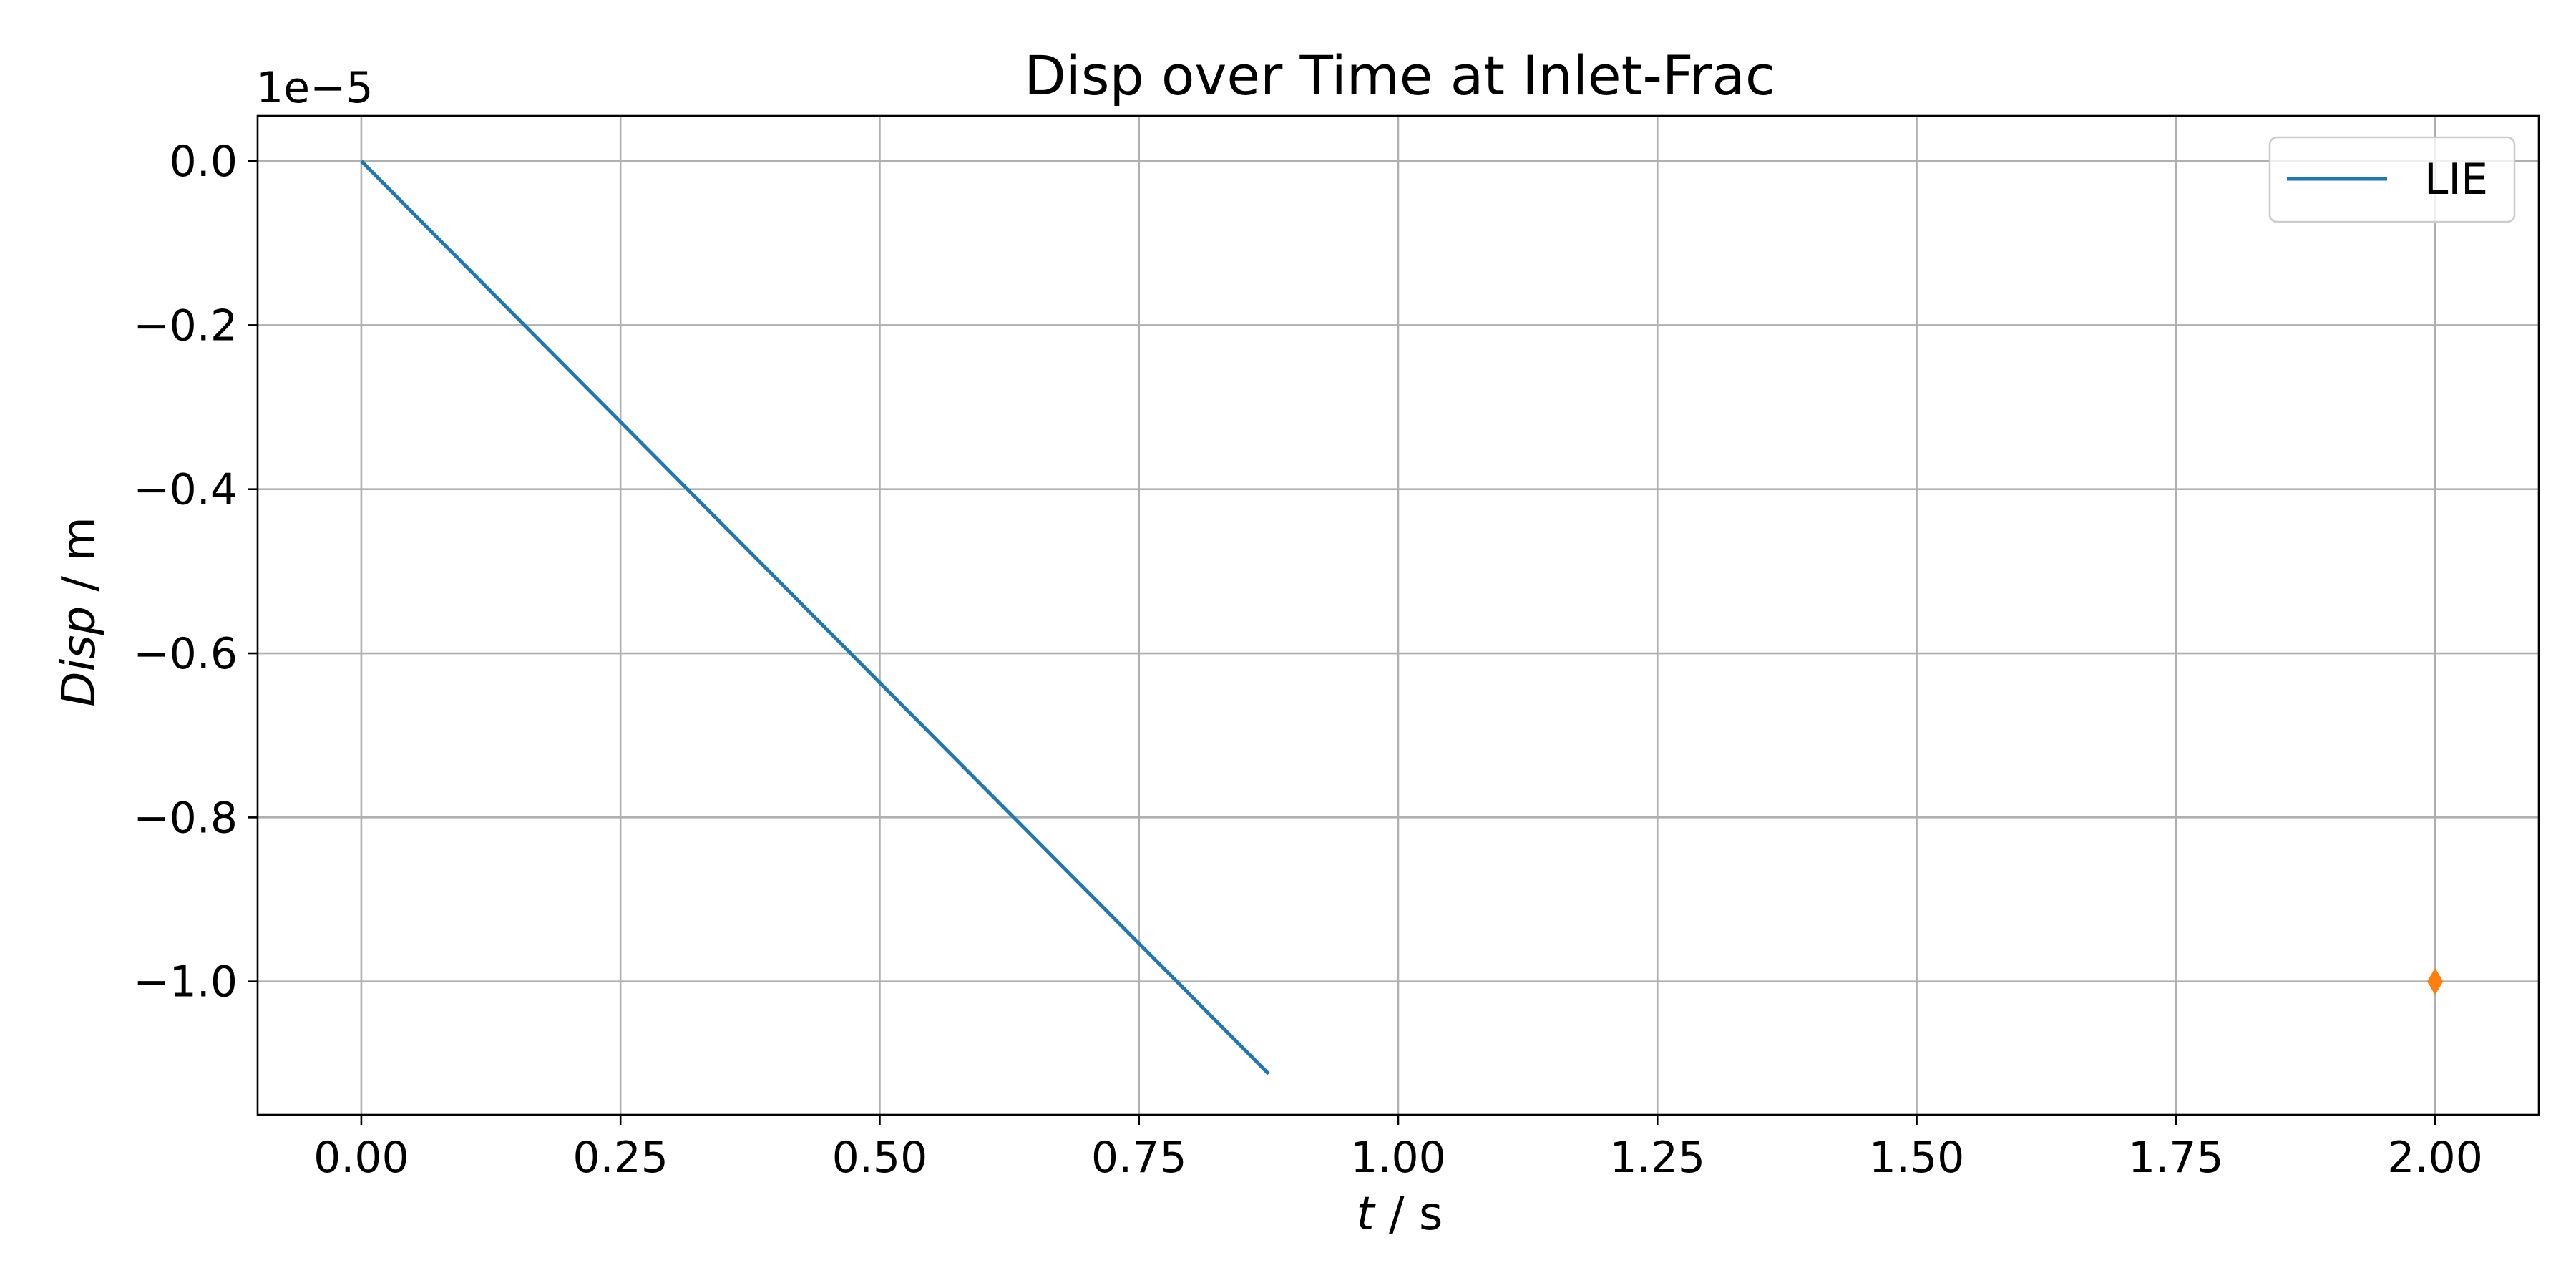 This screenshot has width=2576, height=1288. Describe the element at coordinates (315, 88) in the screenshot. I see `y-offset-label: 1e−5` at that location.